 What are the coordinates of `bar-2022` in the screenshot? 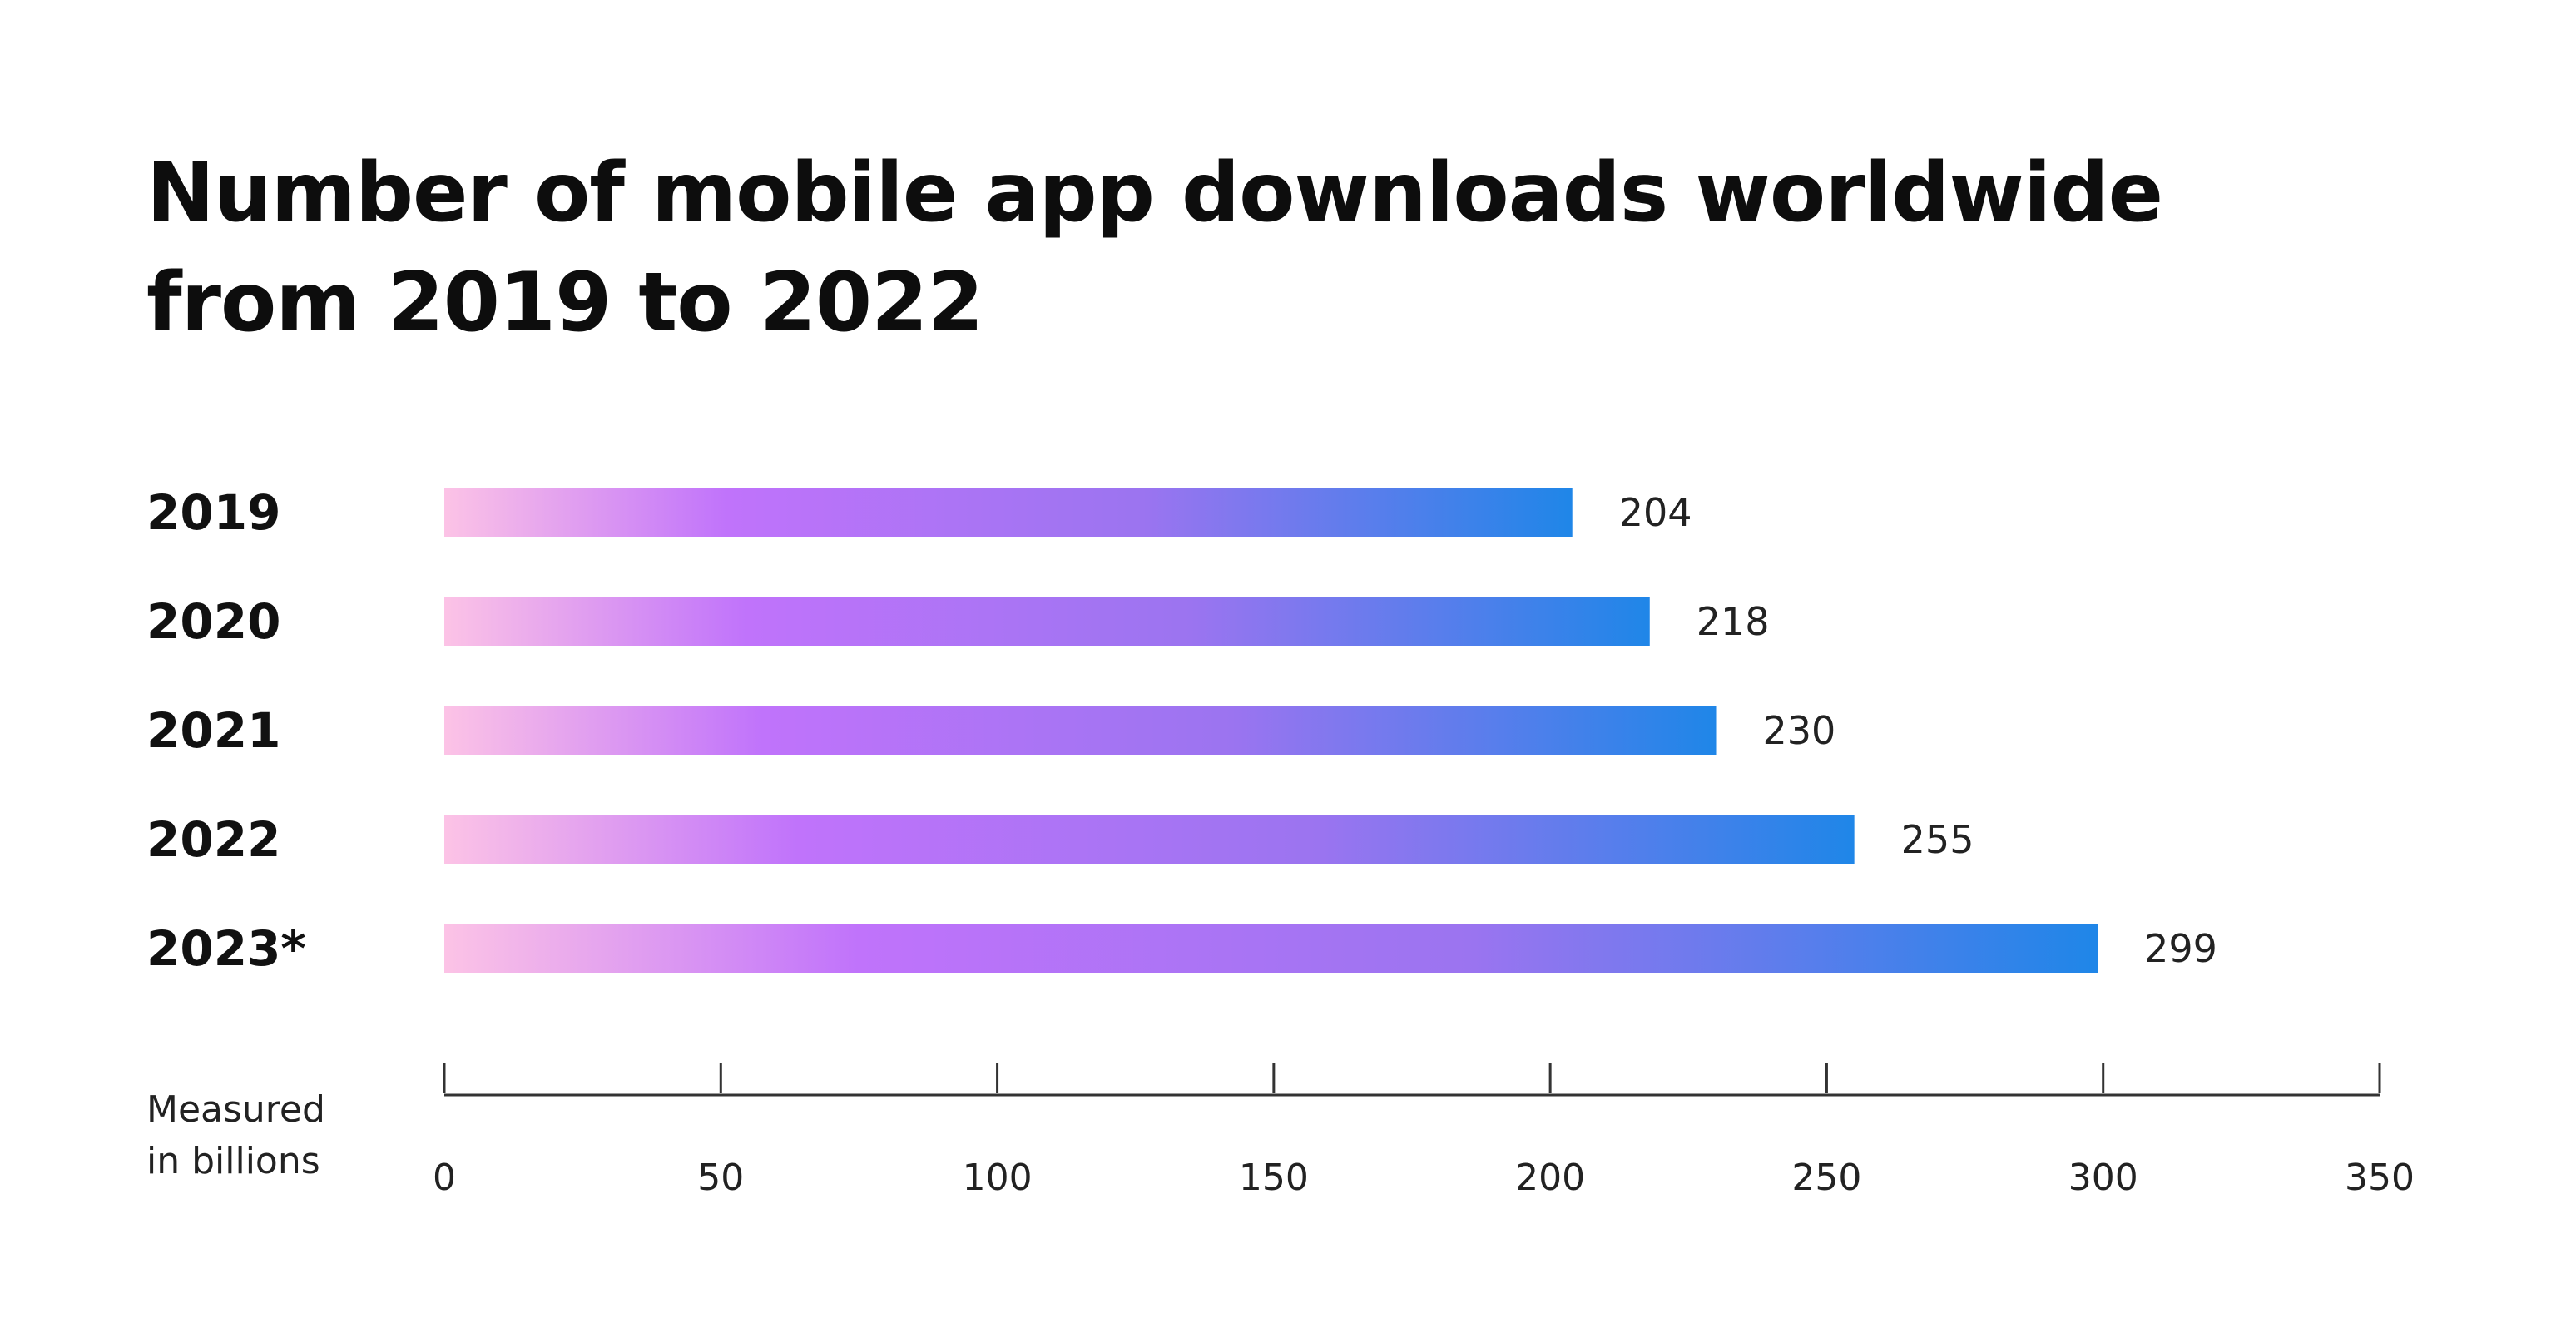 It's located at (1149, 839).